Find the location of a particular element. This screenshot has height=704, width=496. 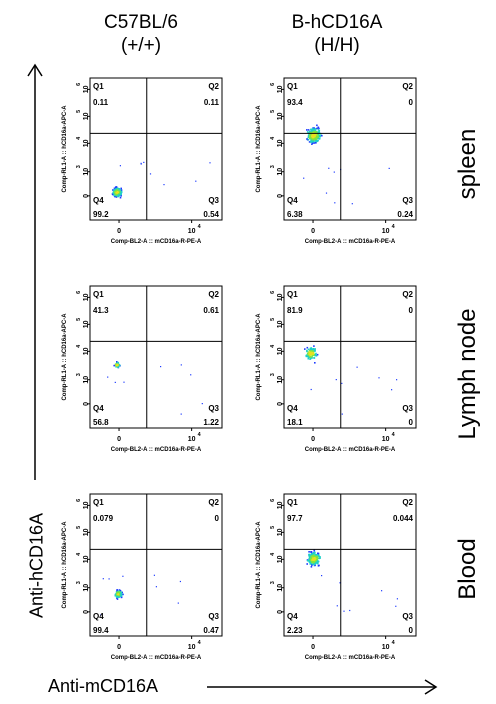

quadrant-q3-value: 0.47 is located at coordinates (211, 630).